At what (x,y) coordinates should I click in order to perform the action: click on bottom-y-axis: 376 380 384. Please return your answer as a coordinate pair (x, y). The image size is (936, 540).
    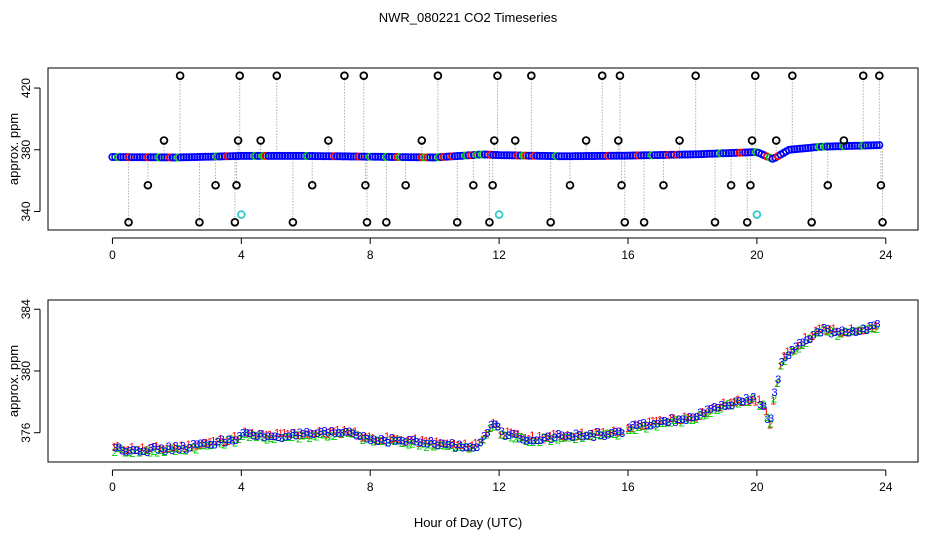
    Looking at the image, I should click on (30, 371).